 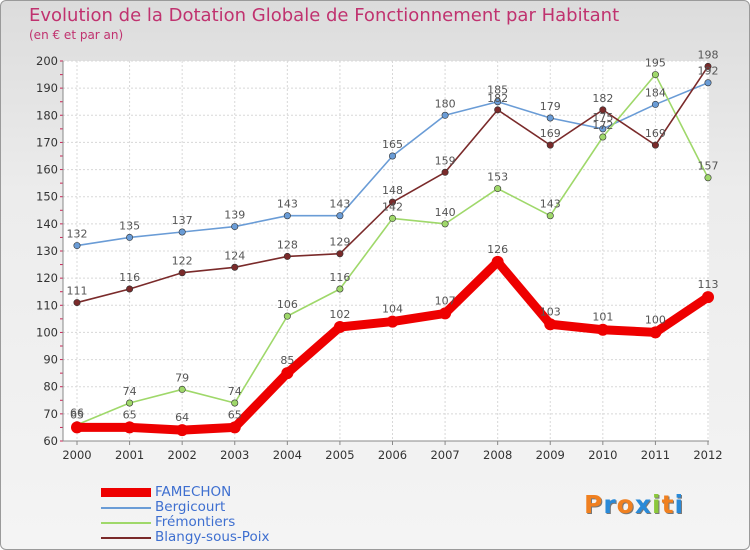 What do you see at coordinates (185, 537) in the screenshot?
I see `legend-item: Blangy-sous-Poix` at bounding box center [185, 537].